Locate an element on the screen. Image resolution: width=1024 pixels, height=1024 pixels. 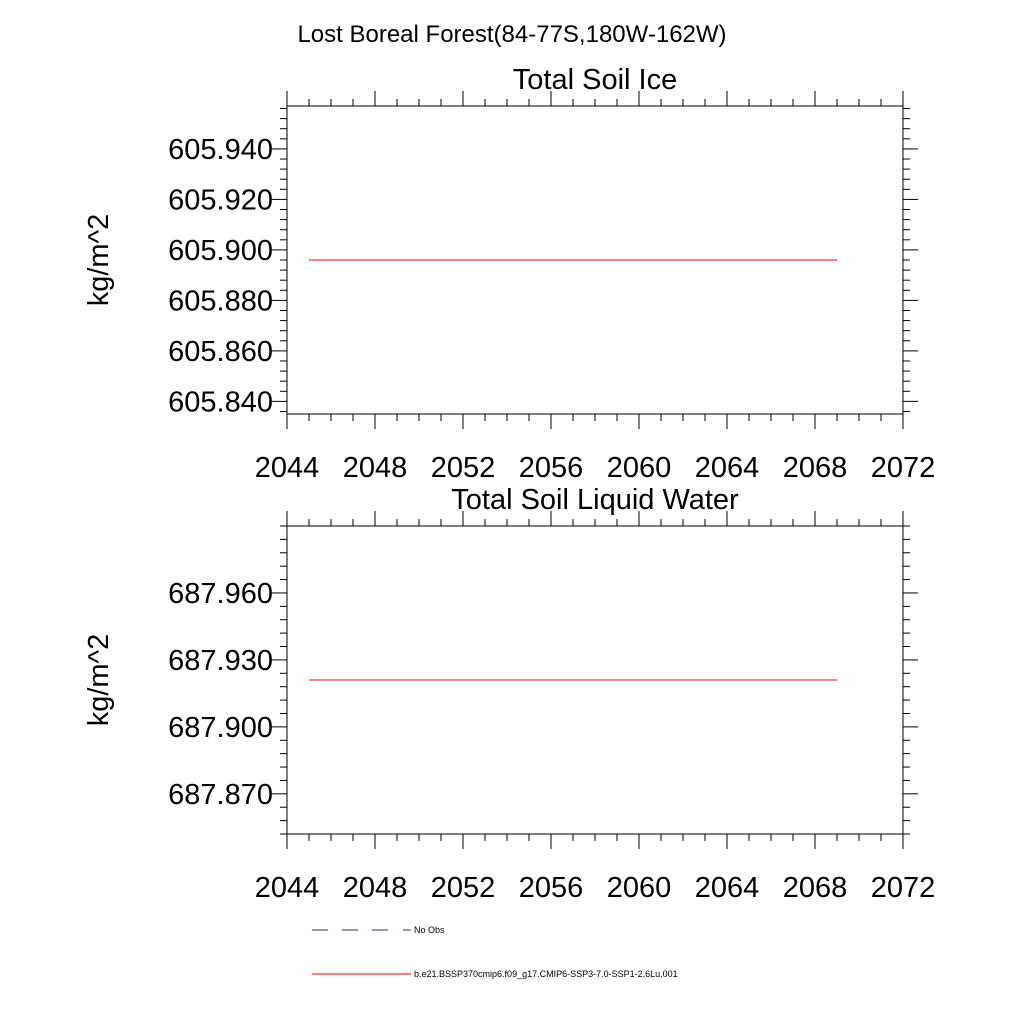
y-tick-label: 605.860 is located at coordinates (220, 352).